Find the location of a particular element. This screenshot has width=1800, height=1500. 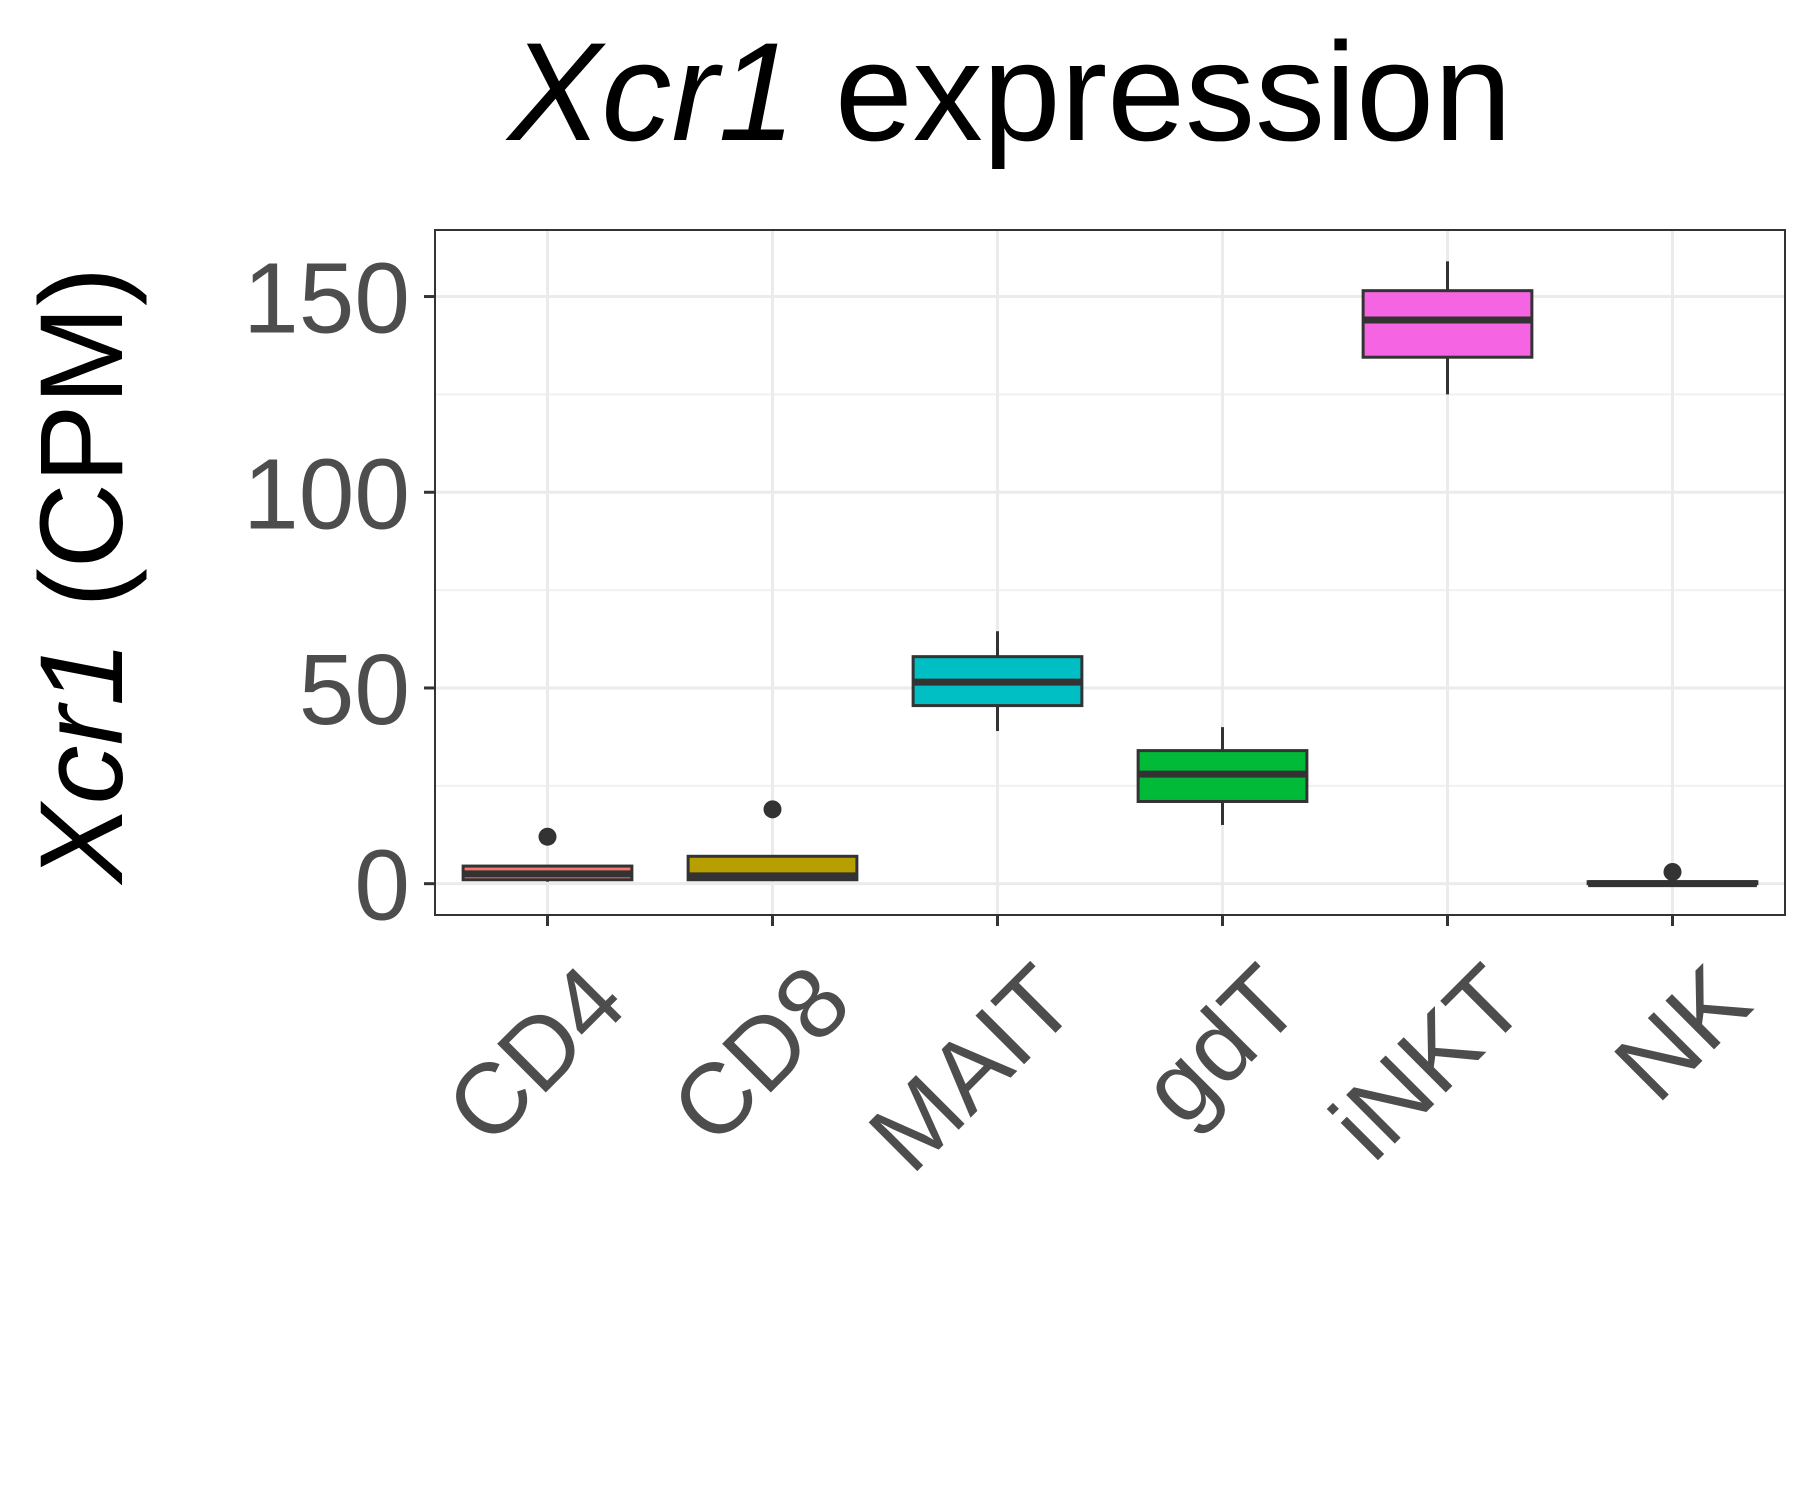

box-NK is located at coordinates (1672, 875).